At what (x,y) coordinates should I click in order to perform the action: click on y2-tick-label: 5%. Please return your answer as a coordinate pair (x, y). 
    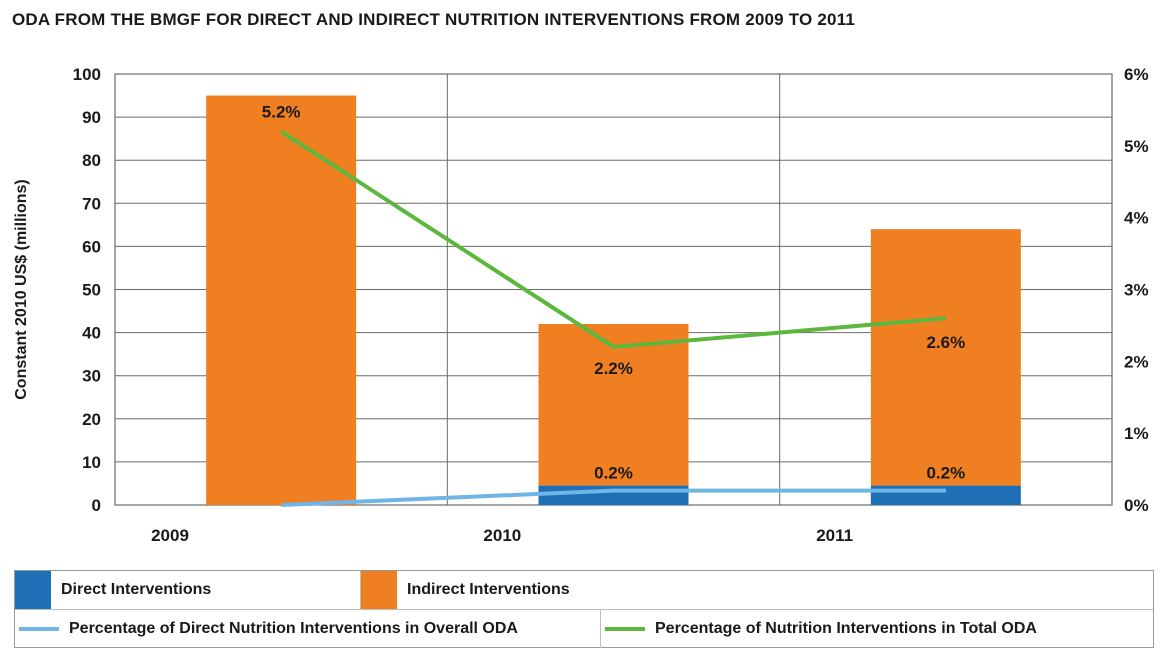
    Looking at the image, I should click on (1136, 146).